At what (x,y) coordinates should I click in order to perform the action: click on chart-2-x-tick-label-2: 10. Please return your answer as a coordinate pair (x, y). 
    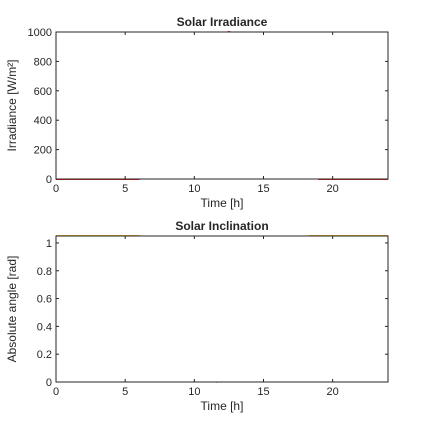
    Looking at the image, I should click on (194, 392).